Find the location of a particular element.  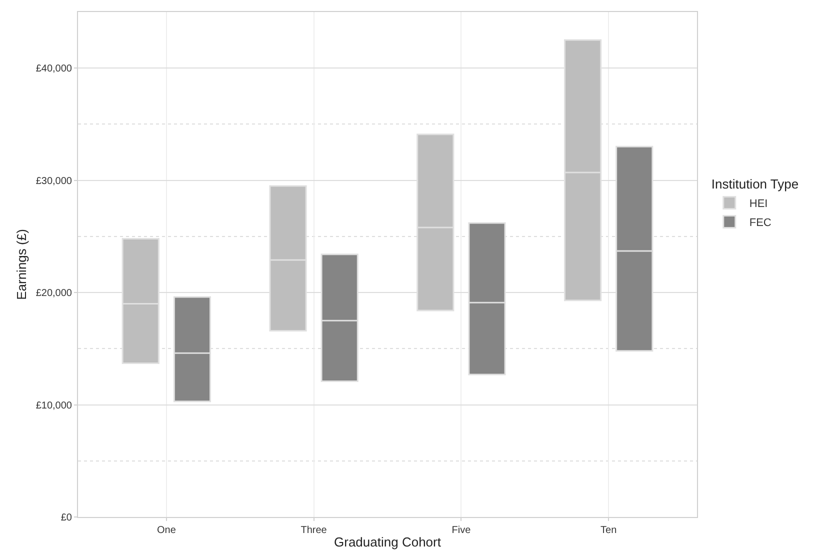

y-tick-label: £40,000 is located at coordinates (54, 69).